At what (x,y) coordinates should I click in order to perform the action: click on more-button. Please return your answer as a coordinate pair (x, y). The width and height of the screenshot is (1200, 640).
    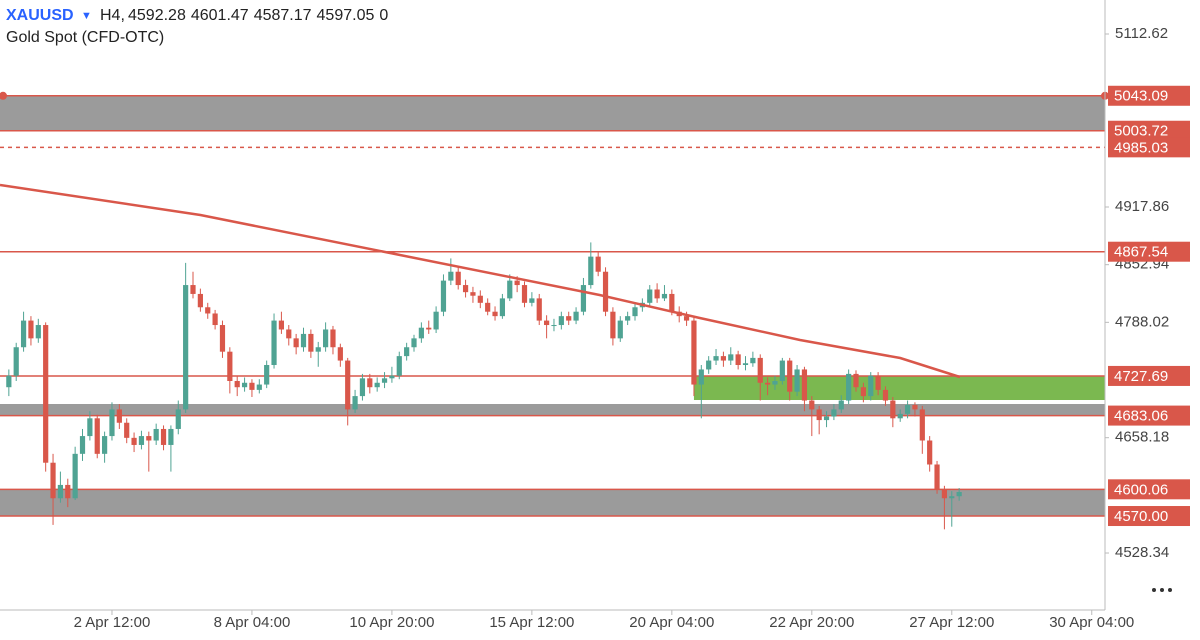
    Looking at the image, I should click on (1162, 590).